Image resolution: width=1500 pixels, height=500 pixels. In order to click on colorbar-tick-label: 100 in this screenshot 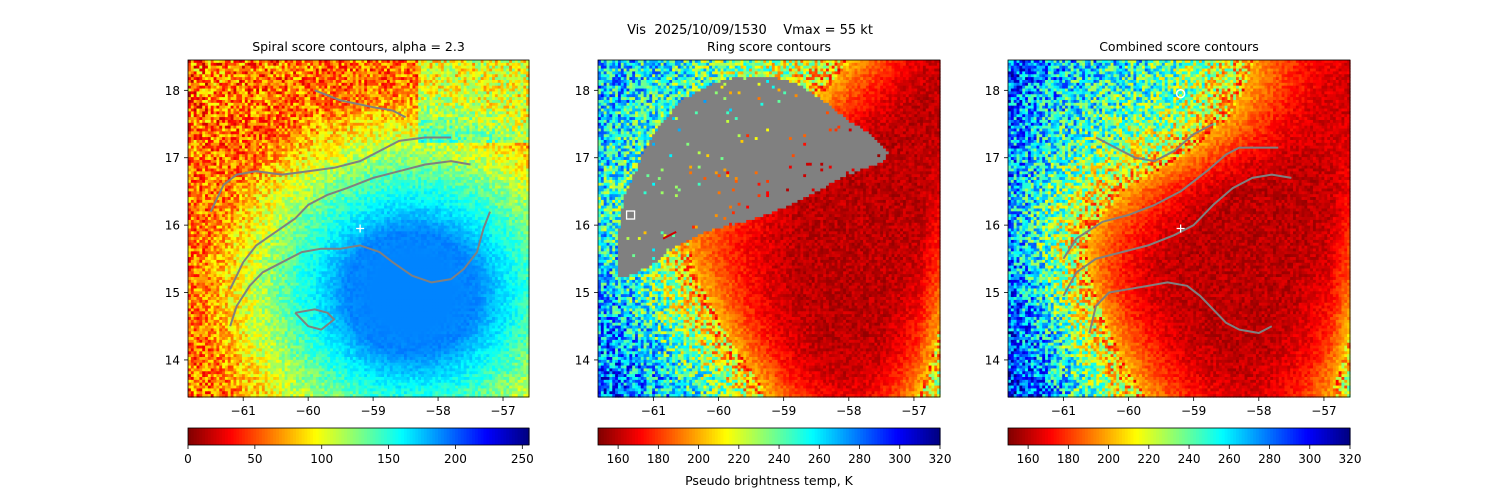, I will do `click(321, 459)`.